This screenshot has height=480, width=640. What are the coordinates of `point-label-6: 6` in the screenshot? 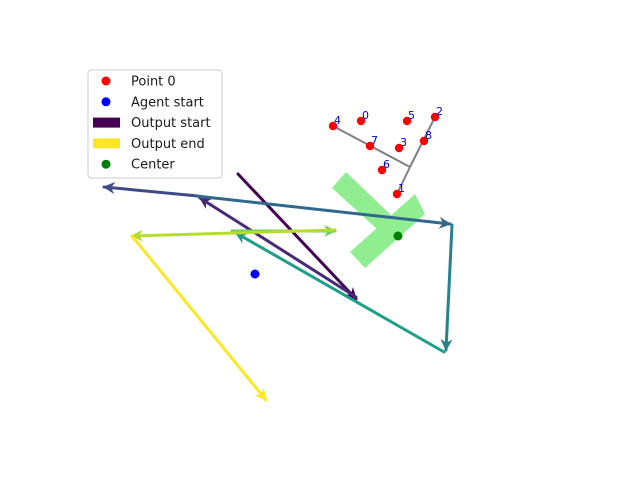 It's located at (386, 164).